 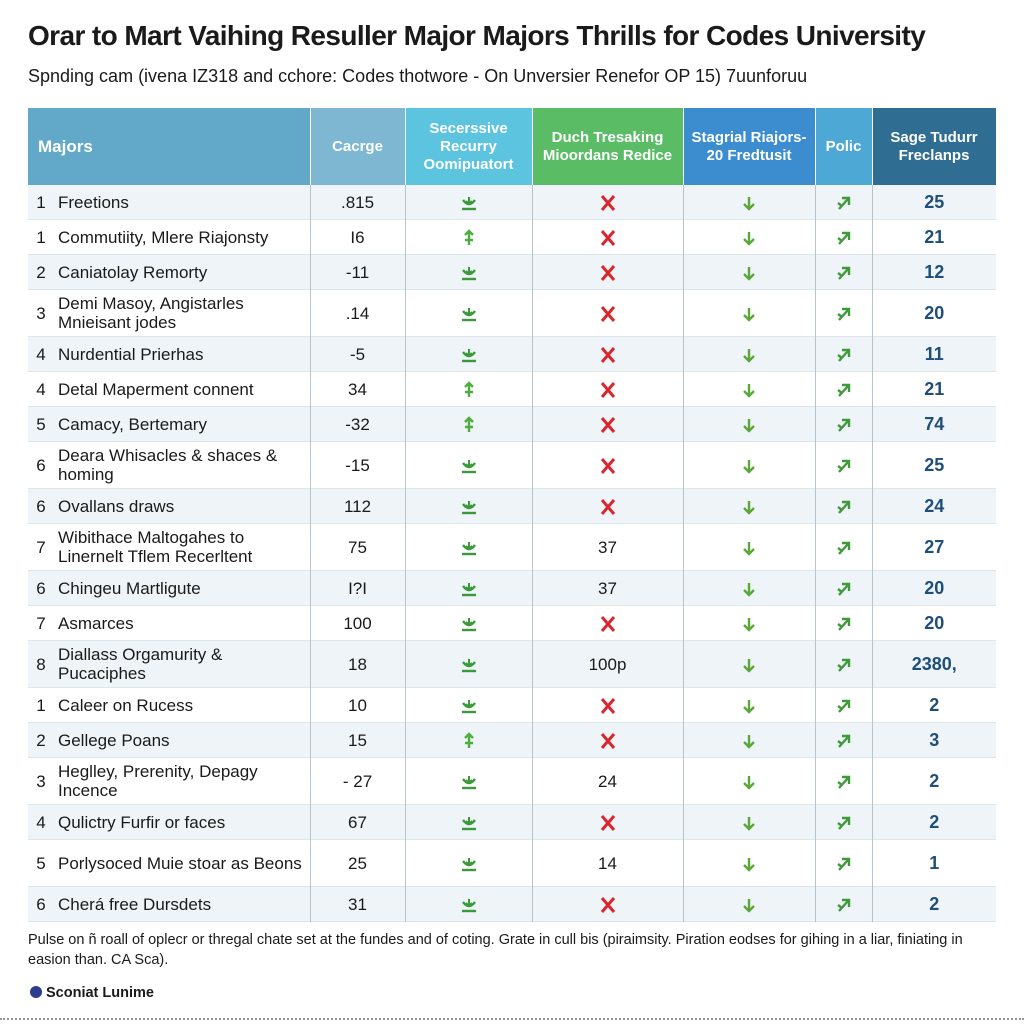 I want to click on major-name: Diallass Orgamurity & Pucaciphes, so click(x=182, y=664).